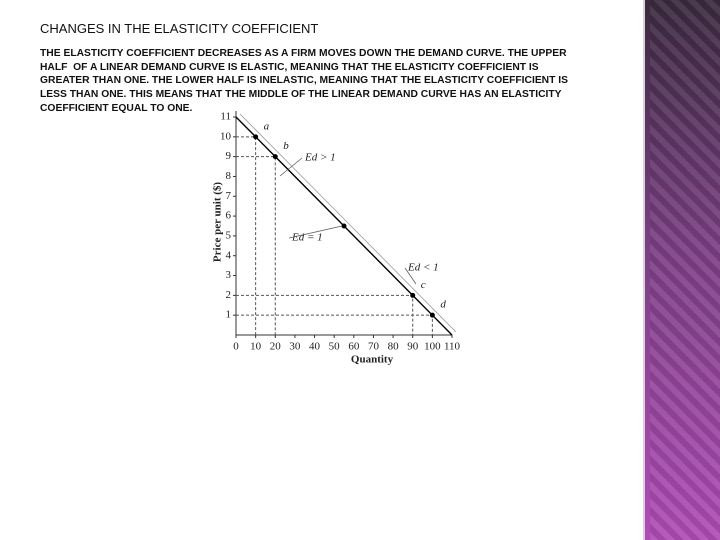 This screenshot has height=540, width=720. Describe the element at coordinates (286, 146) in the screenshot. I see `point-label: b` at that location.